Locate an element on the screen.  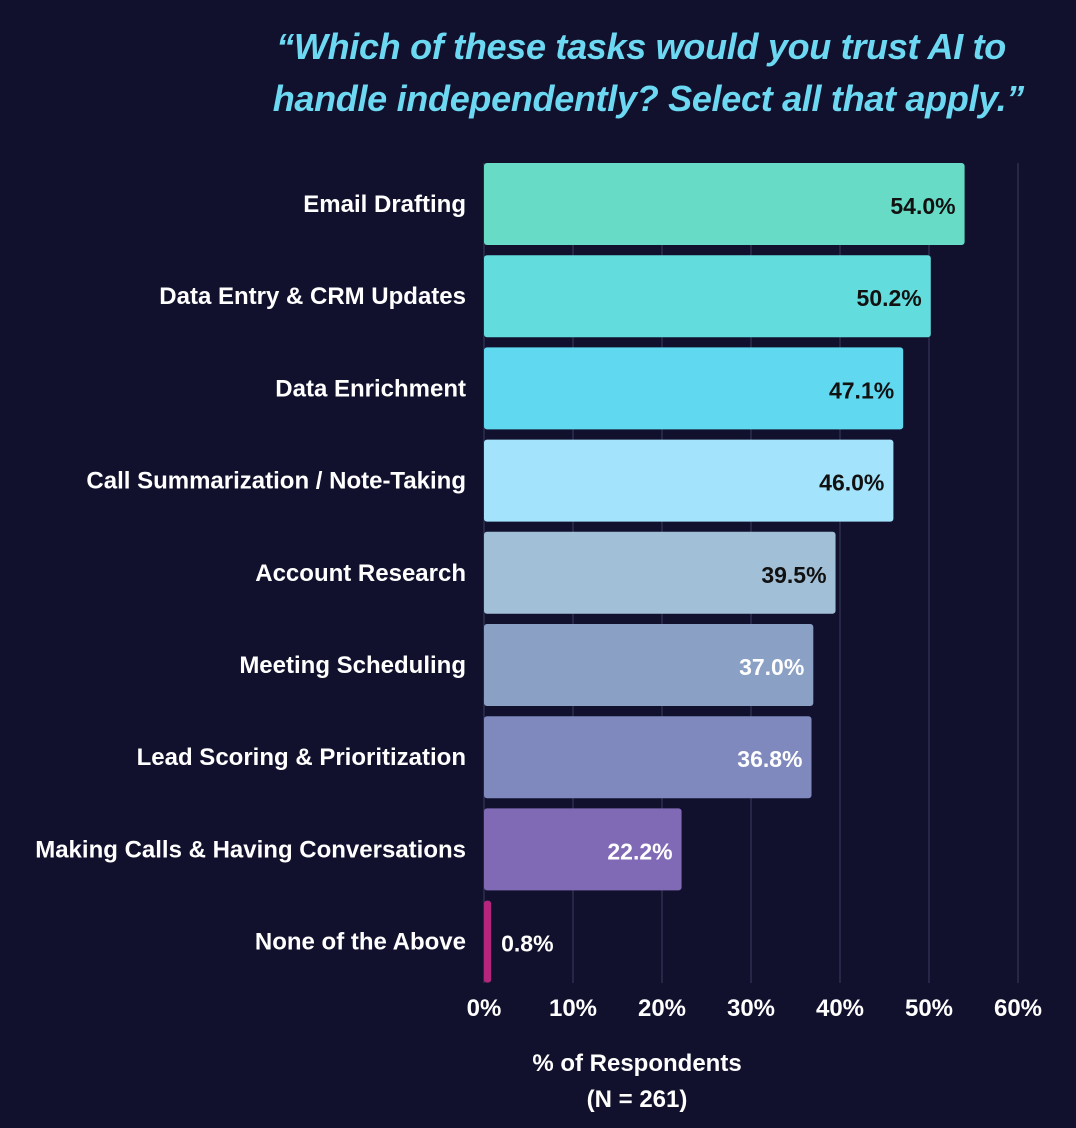
x-tick-label: 10% is located at coordinates (573, 1008).